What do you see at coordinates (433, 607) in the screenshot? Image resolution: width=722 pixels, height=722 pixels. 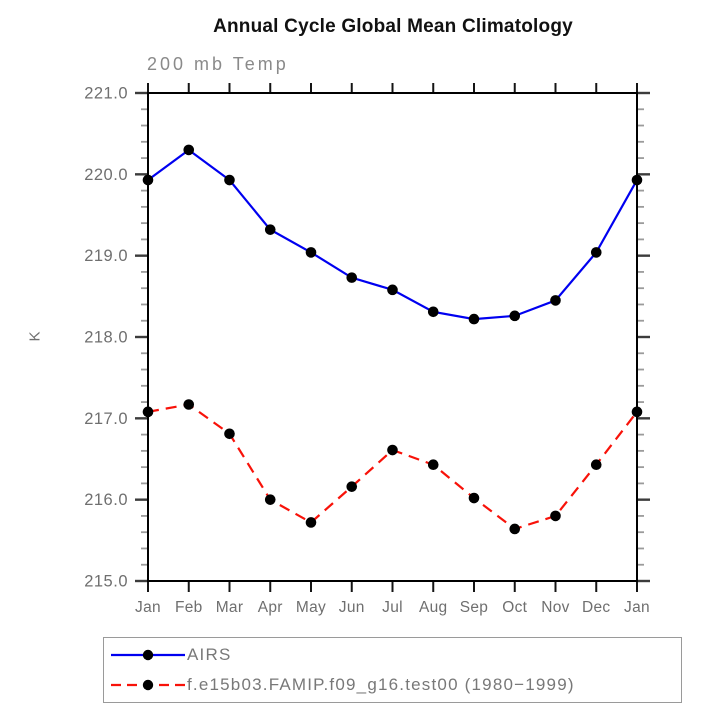 I see `x-tick-label: Aug` at bounding box center [433, 607].